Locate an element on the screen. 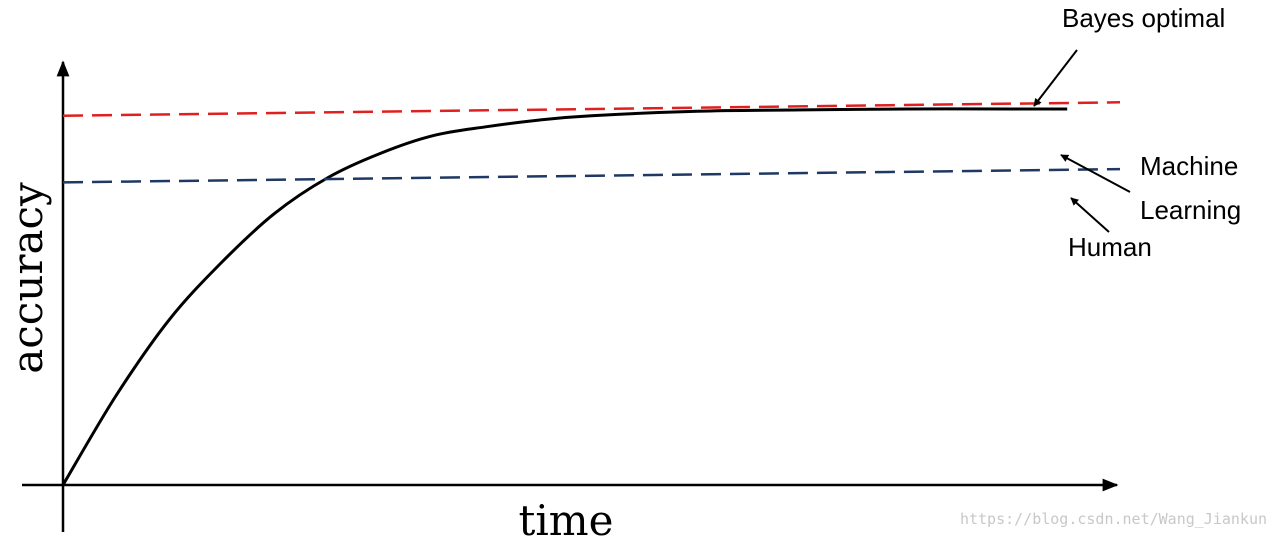 This screenshot has width=1277, height=538. annotation-learning: Learning is located at coordinates (1190, 210).